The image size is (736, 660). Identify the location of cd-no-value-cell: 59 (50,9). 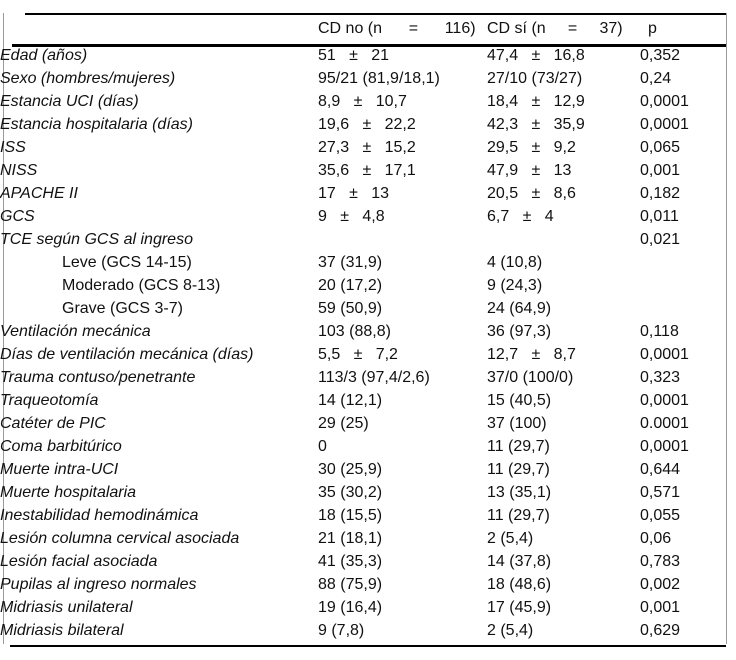
(350, 308).